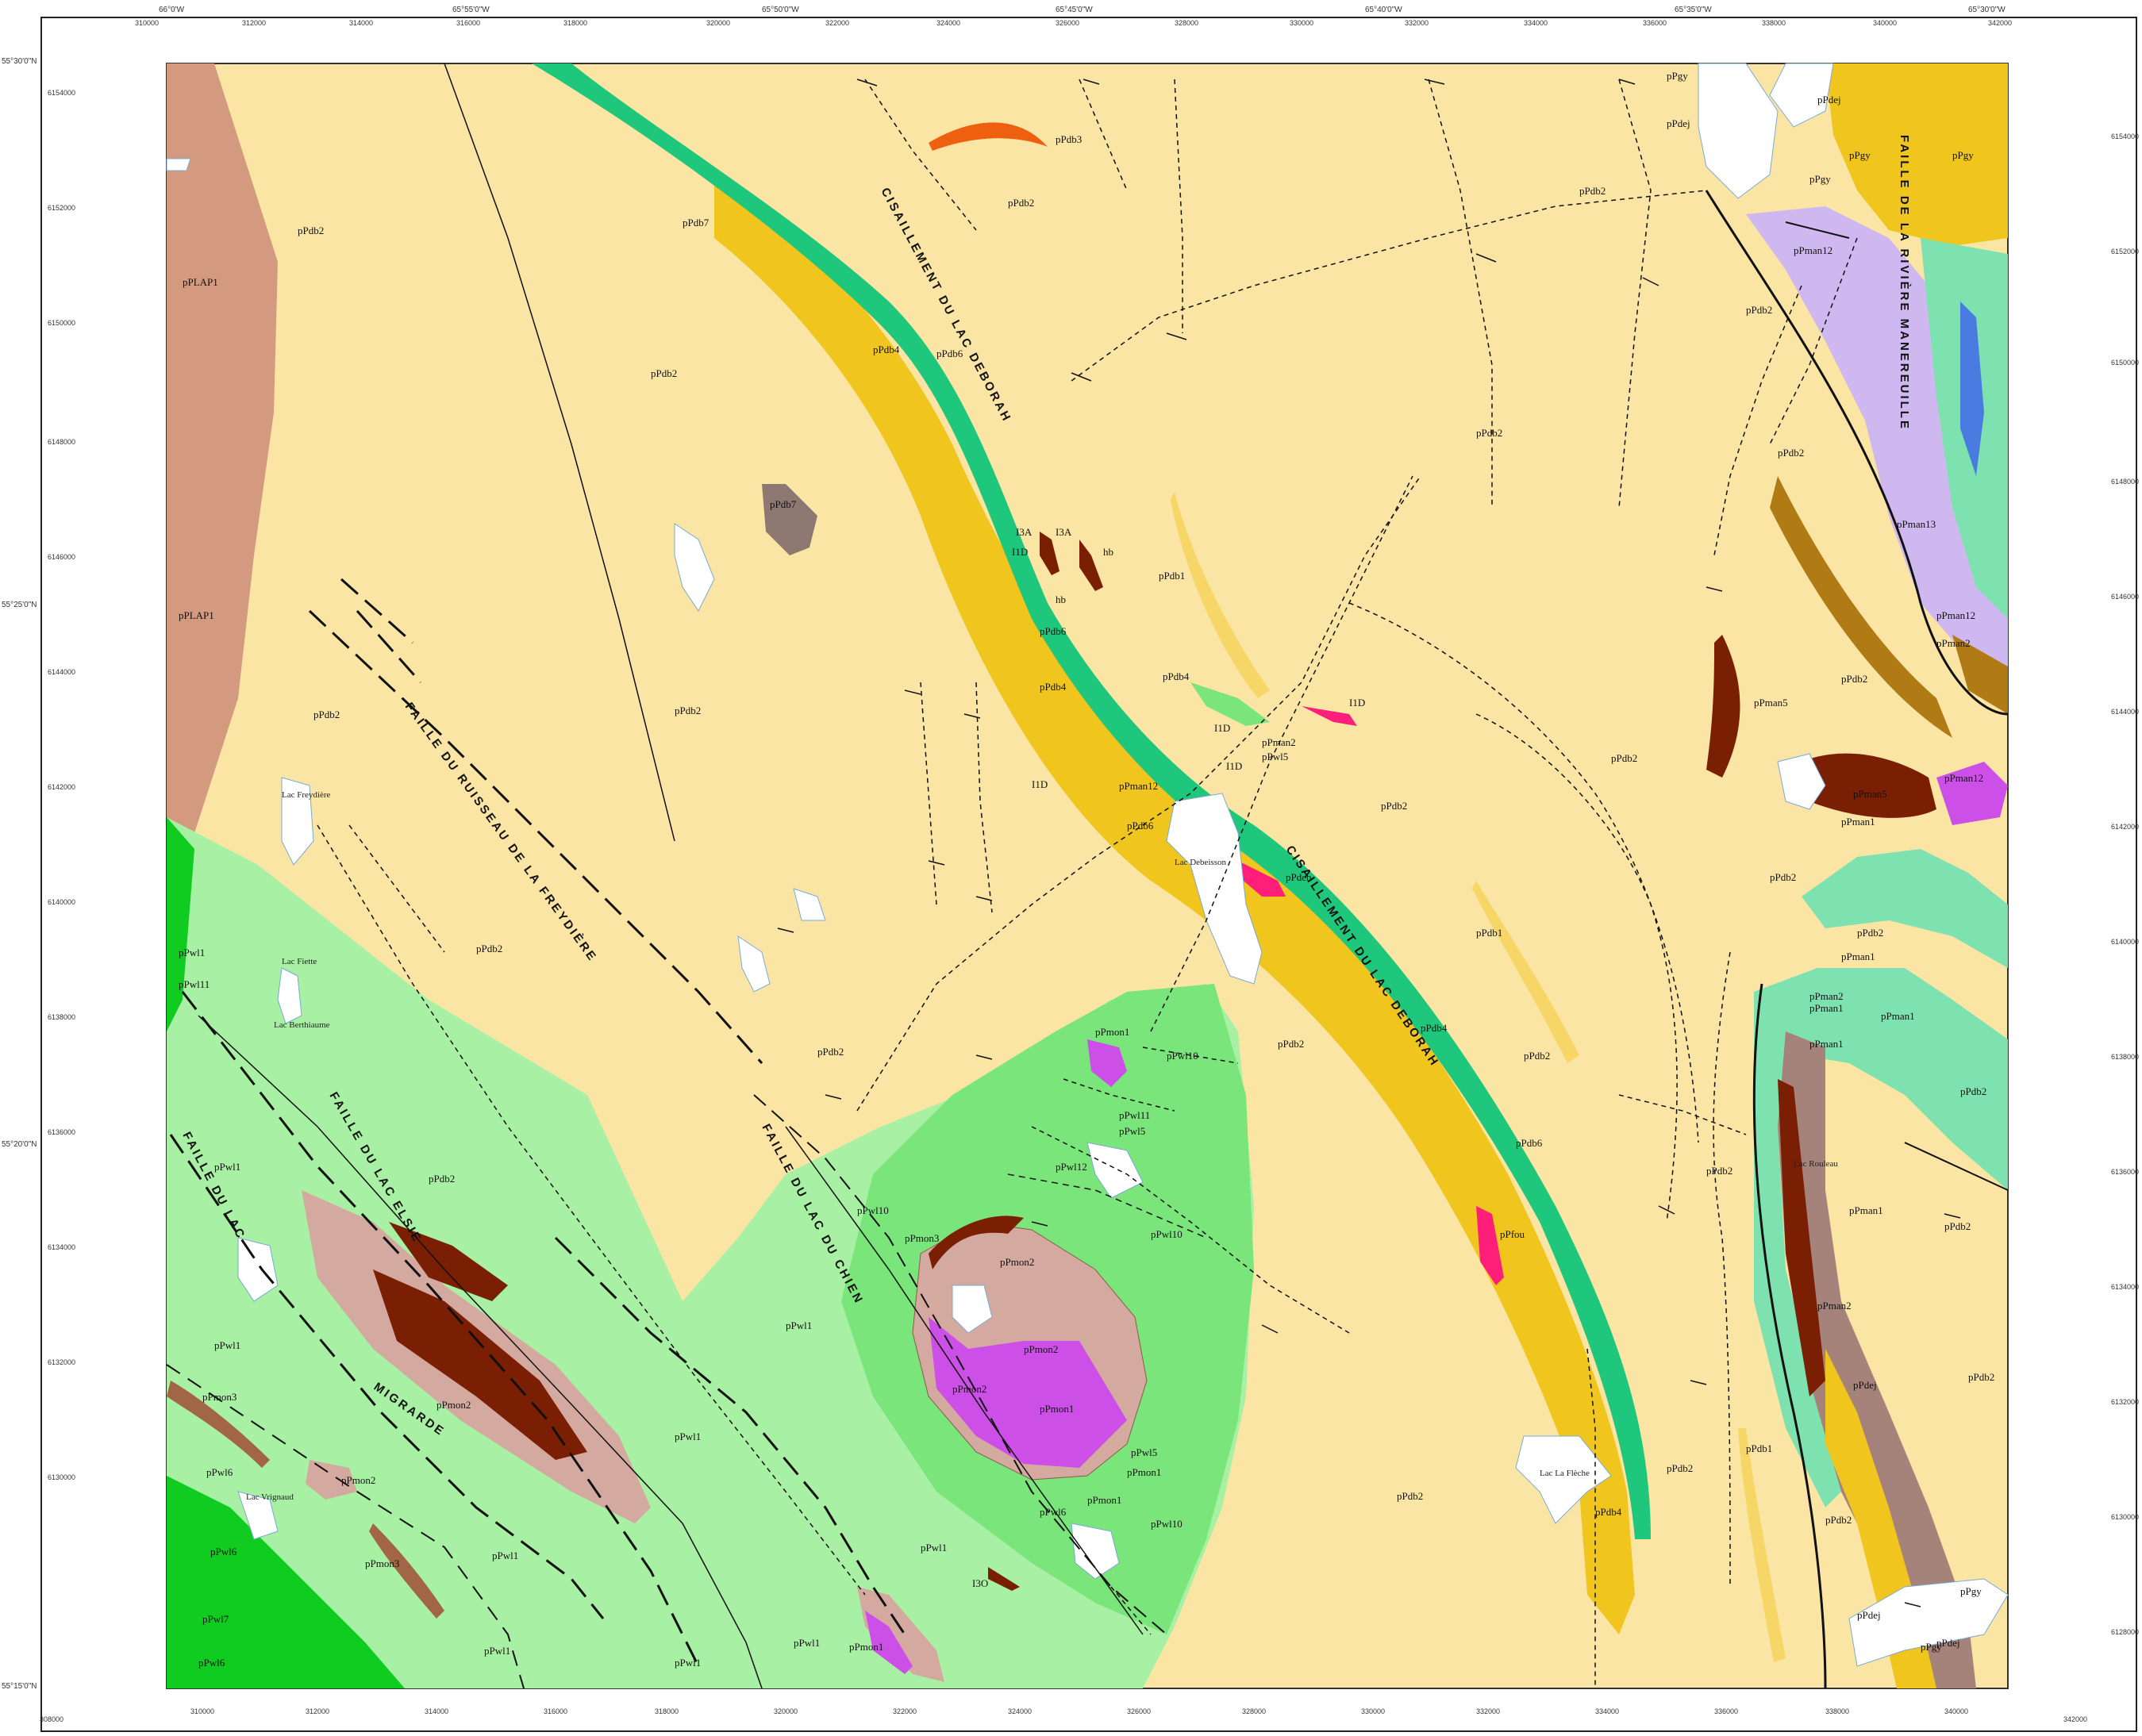 The image size is (2142, 1736). Describe the element at coordinates (61, 1017) in the screenshot. I see `svg-text: 6138000` at that location.